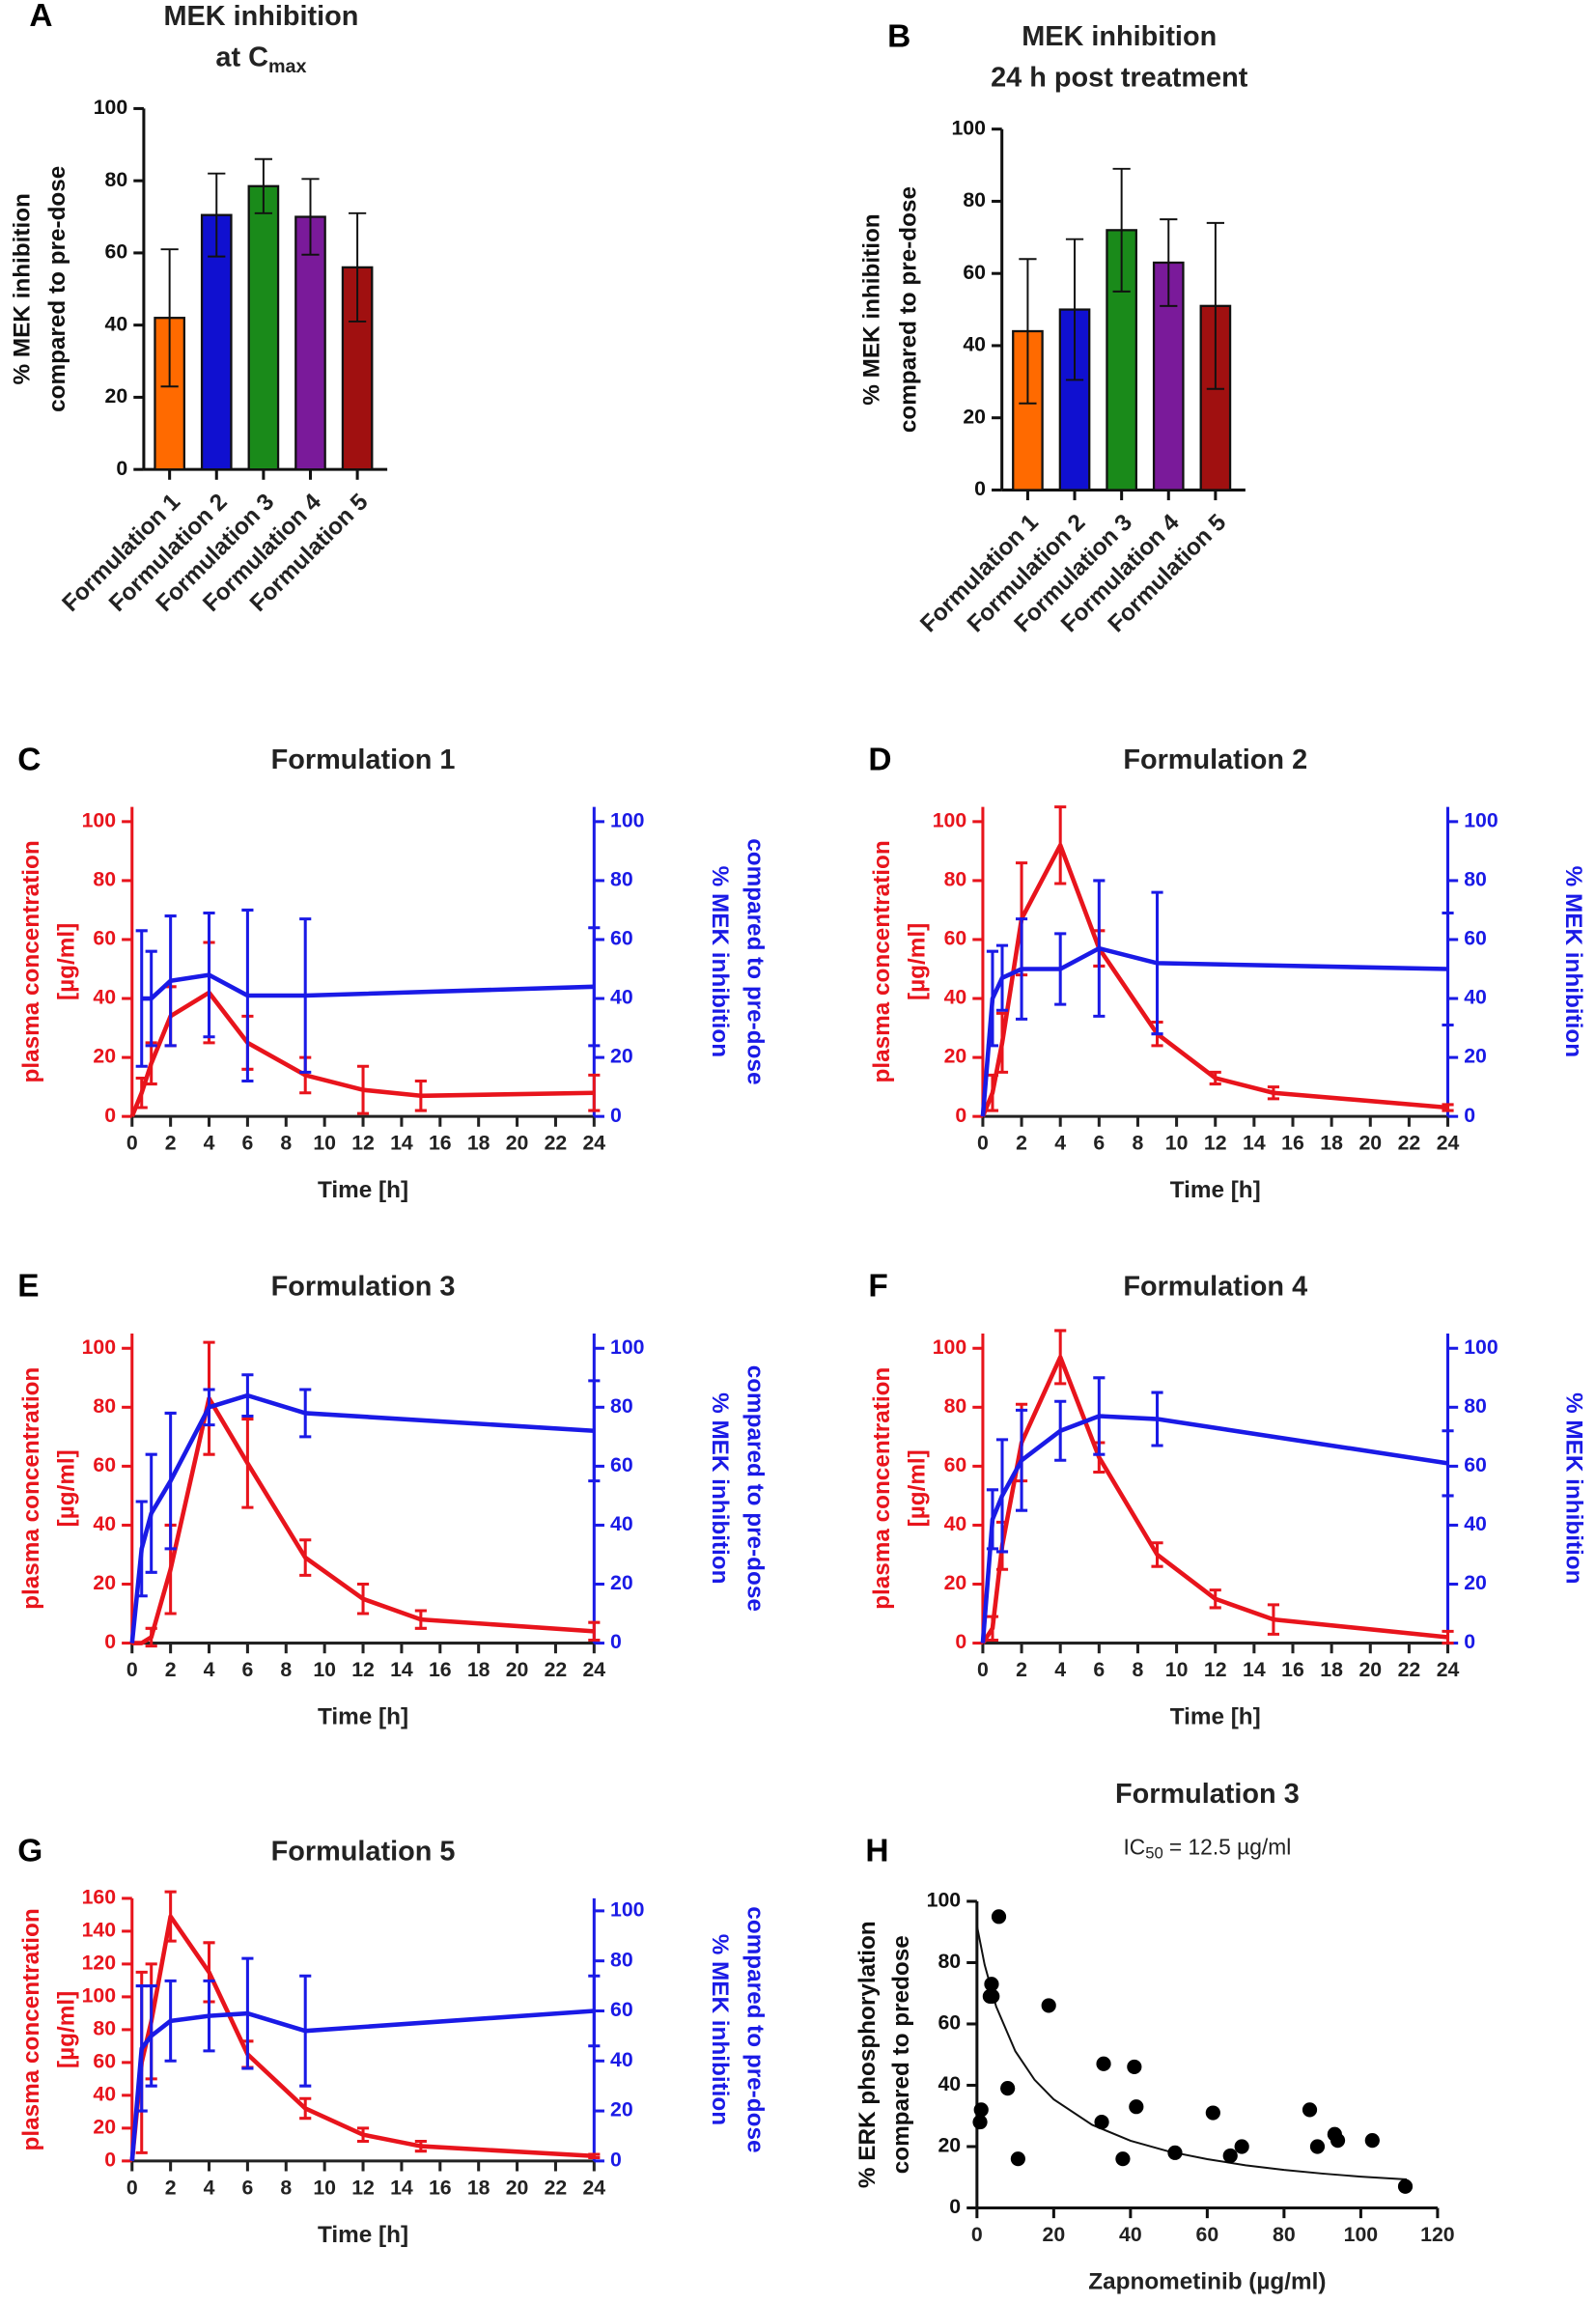 The height and width of the screenshot is (2304, 1596). Describe the element at coordinates (868, 2054) in the screenshot. I see `y-axis-label: % ERK phosphorylation` at that location.